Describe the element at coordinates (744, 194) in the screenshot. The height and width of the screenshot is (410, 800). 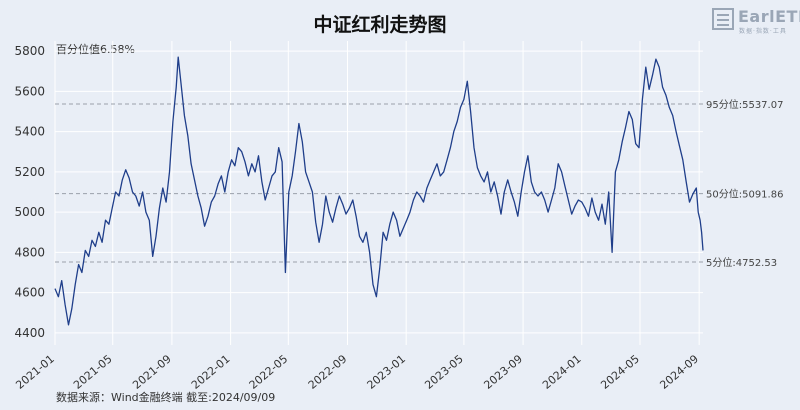
I see `reference-line-label: 50分位:5091.86` at that location.